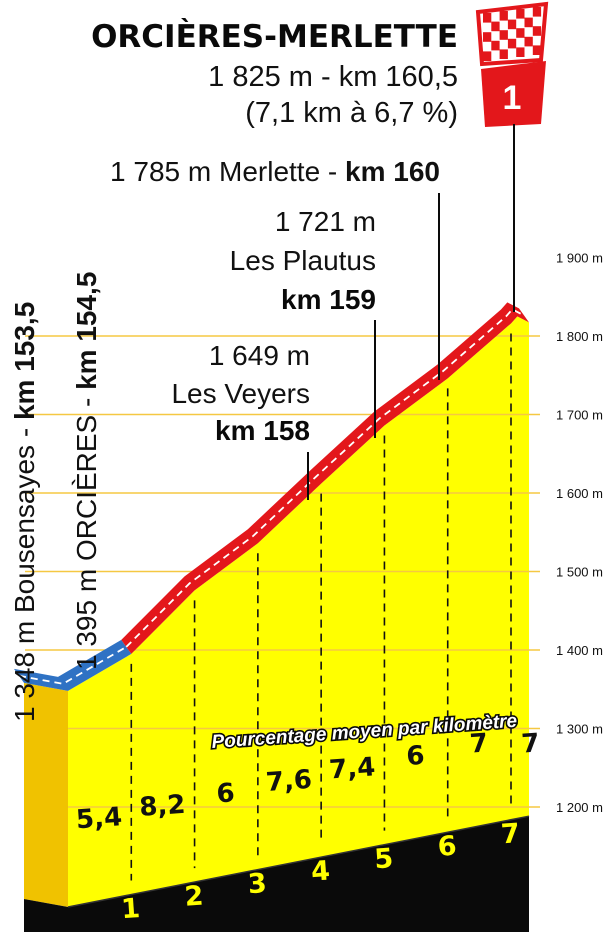 This screenshot has width=615, height=932. I want to click on base-band, so click(276, 874).